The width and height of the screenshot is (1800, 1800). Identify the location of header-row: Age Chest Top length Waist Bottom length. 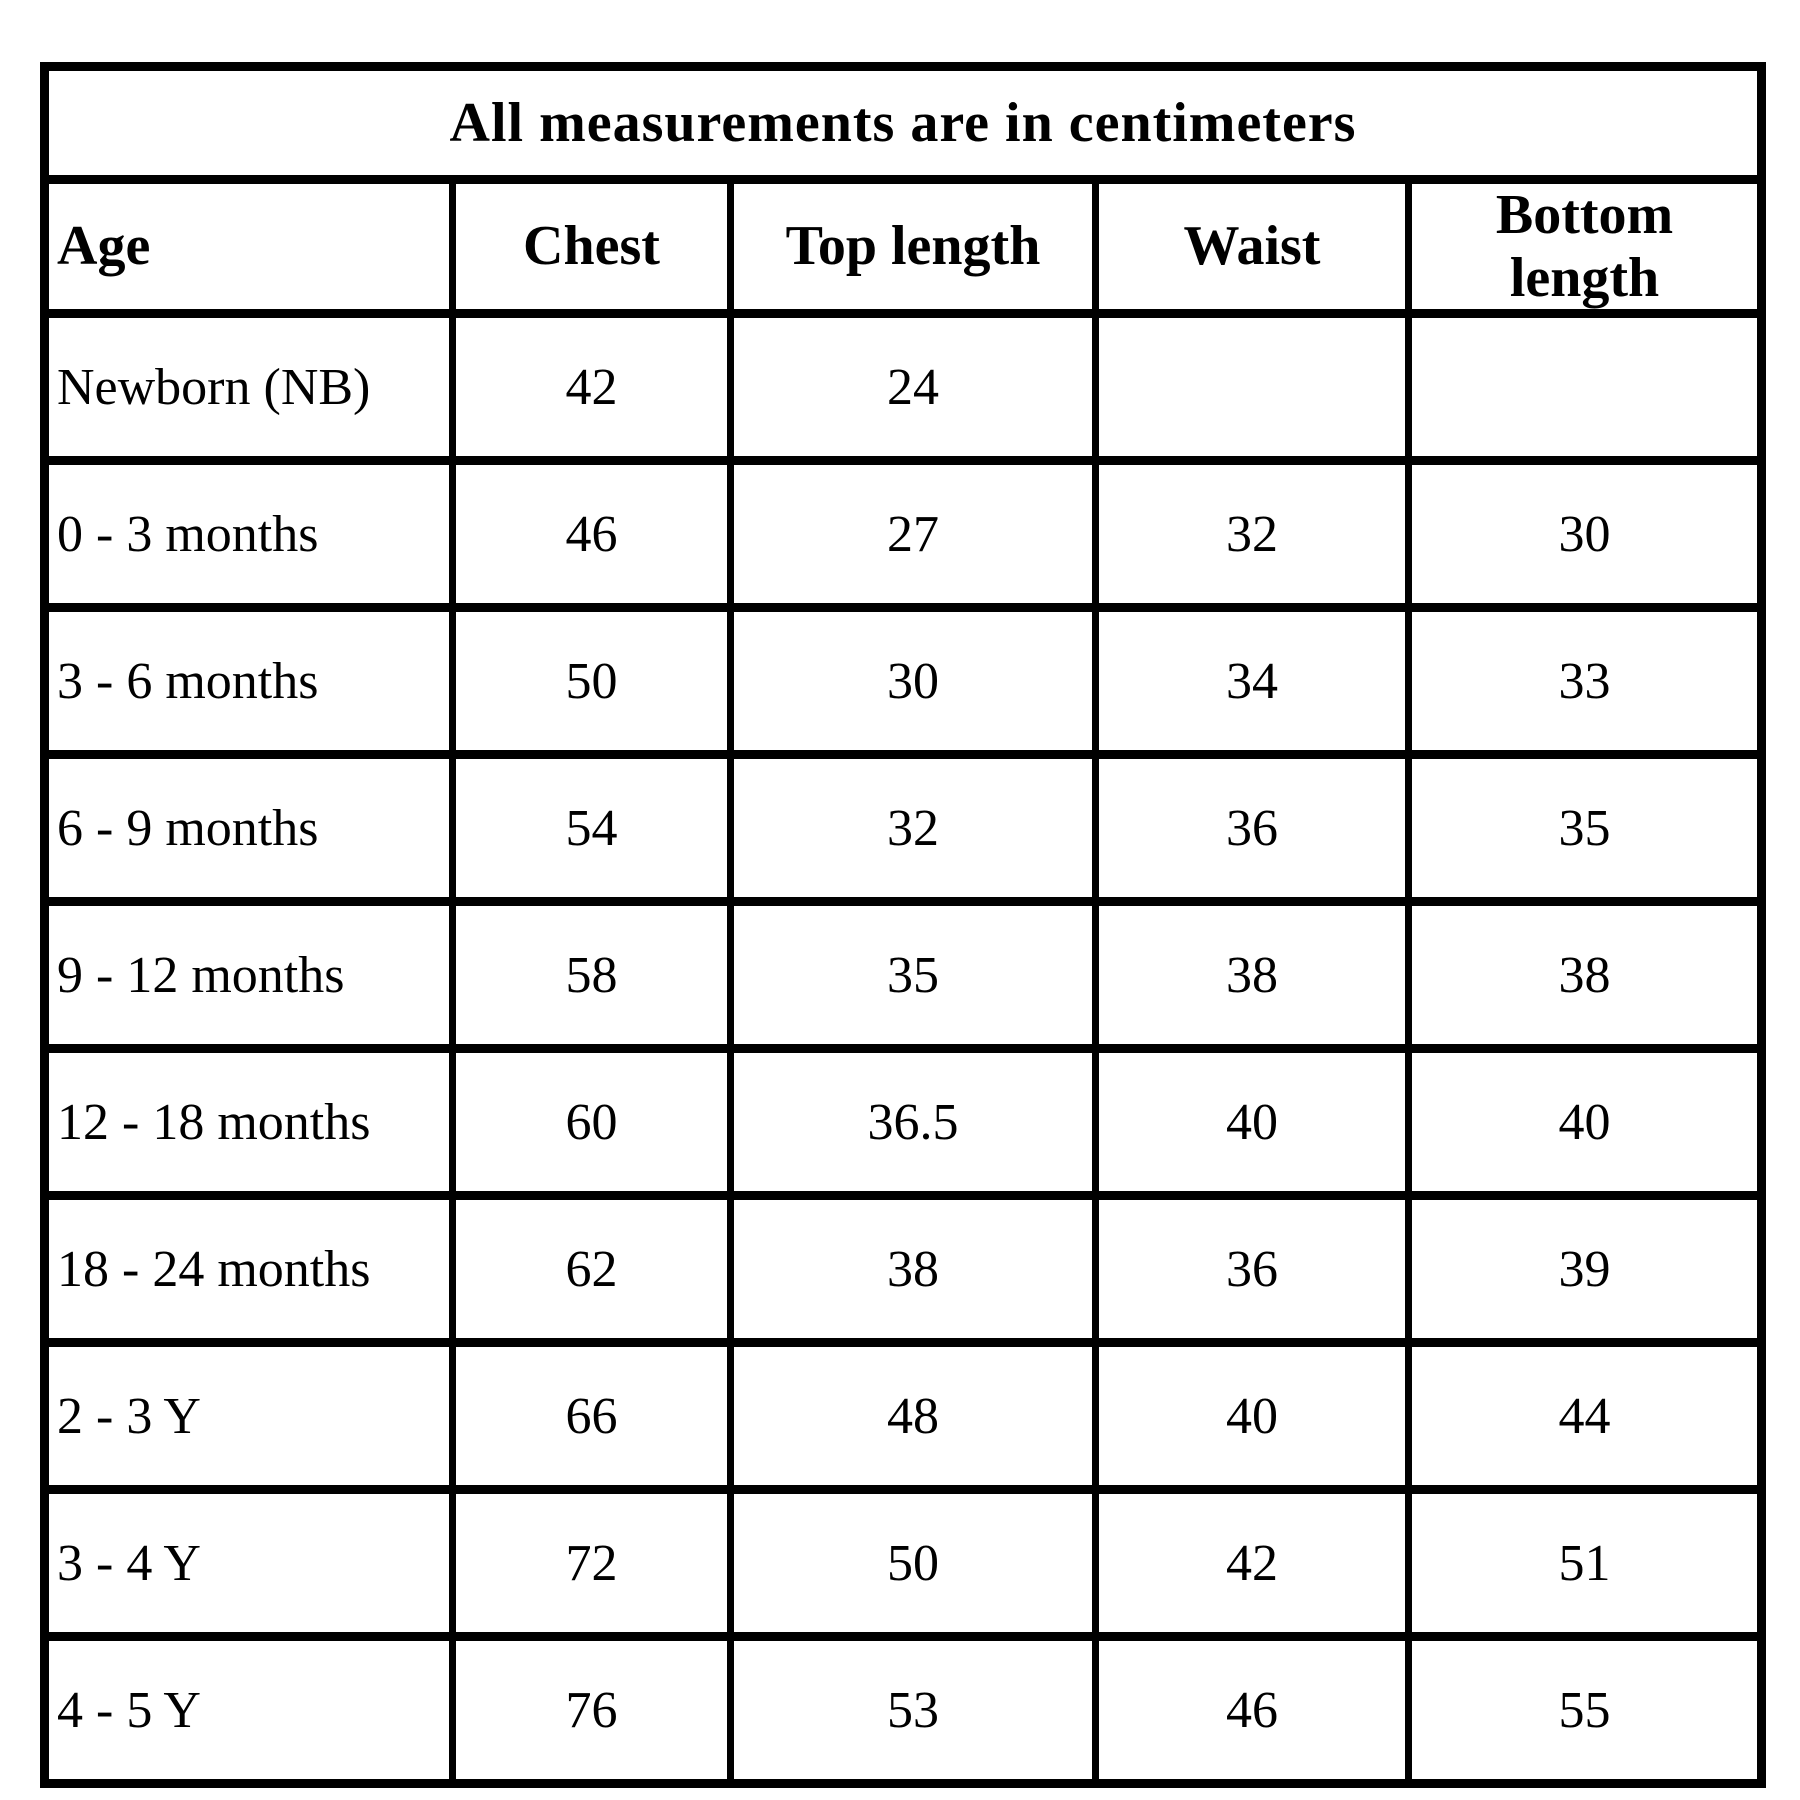
(903, 246).